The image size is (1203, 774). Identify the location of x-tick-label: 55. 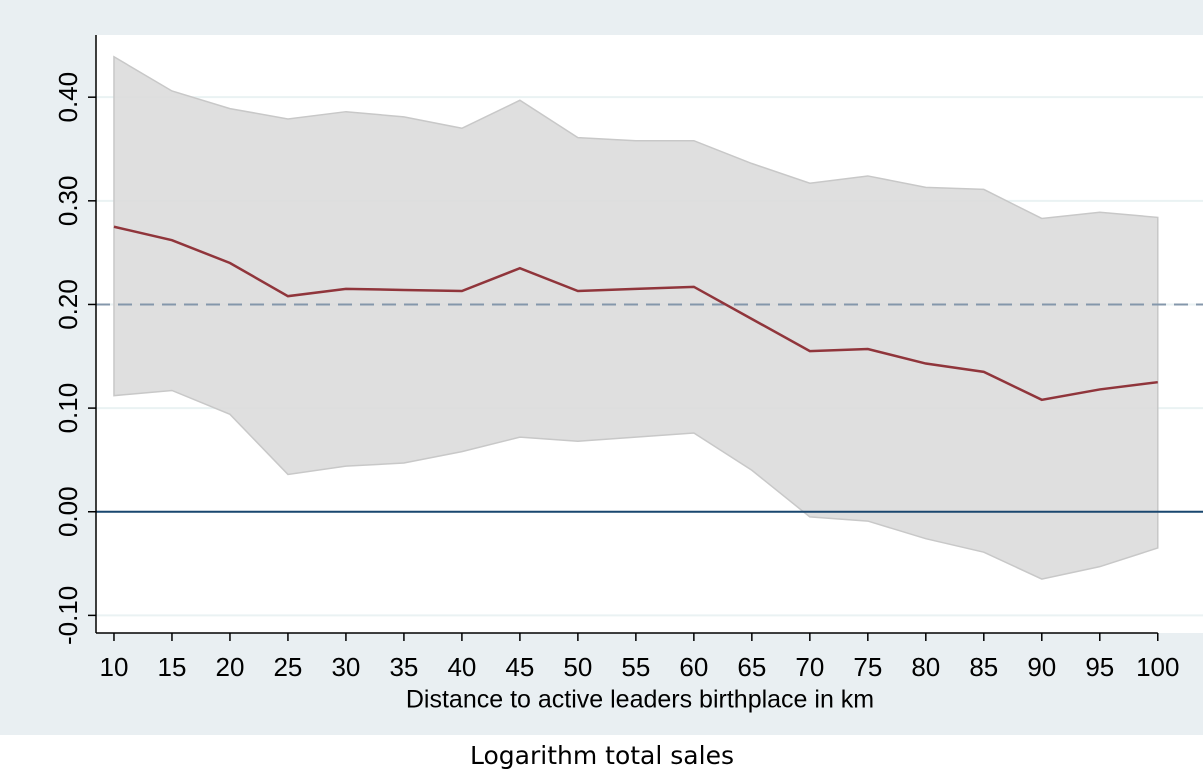
(635, 667).